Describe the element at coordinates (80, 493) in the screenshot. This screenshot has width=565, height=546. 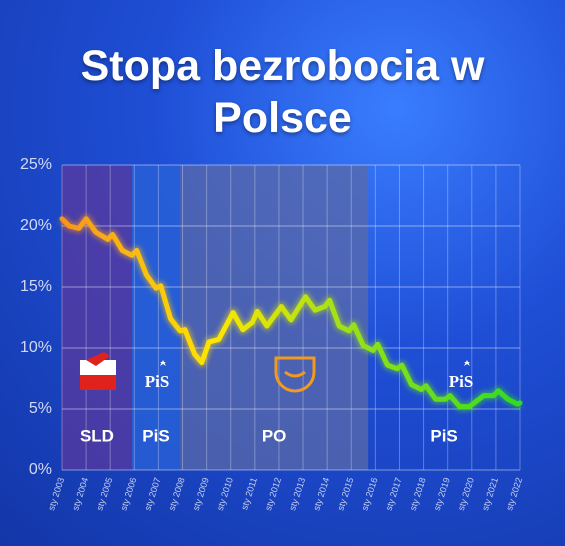
I see `x-tick-label: sty 2004` at that location.